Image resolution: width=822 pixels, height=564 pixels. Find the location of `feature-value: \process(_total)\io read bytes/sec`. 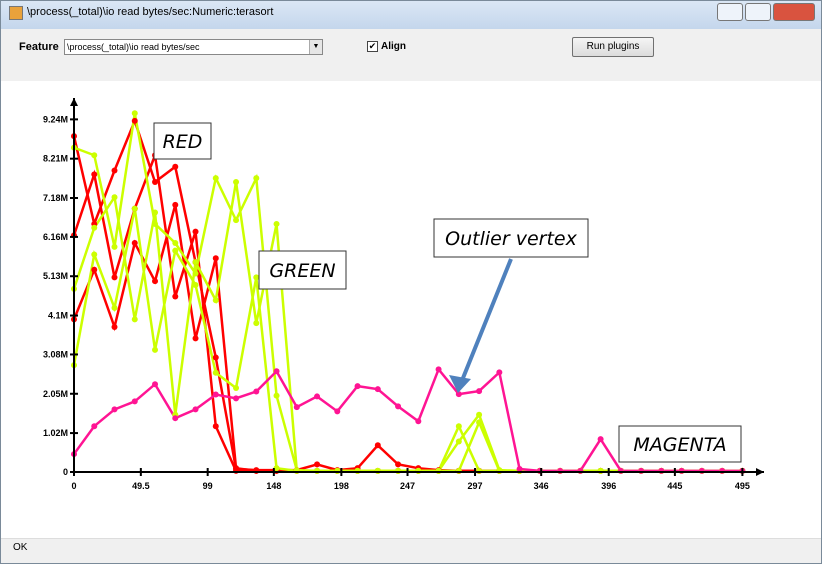

feature-value: \process(_total)\io read bytes/sec is located at coordinates (133, 47).